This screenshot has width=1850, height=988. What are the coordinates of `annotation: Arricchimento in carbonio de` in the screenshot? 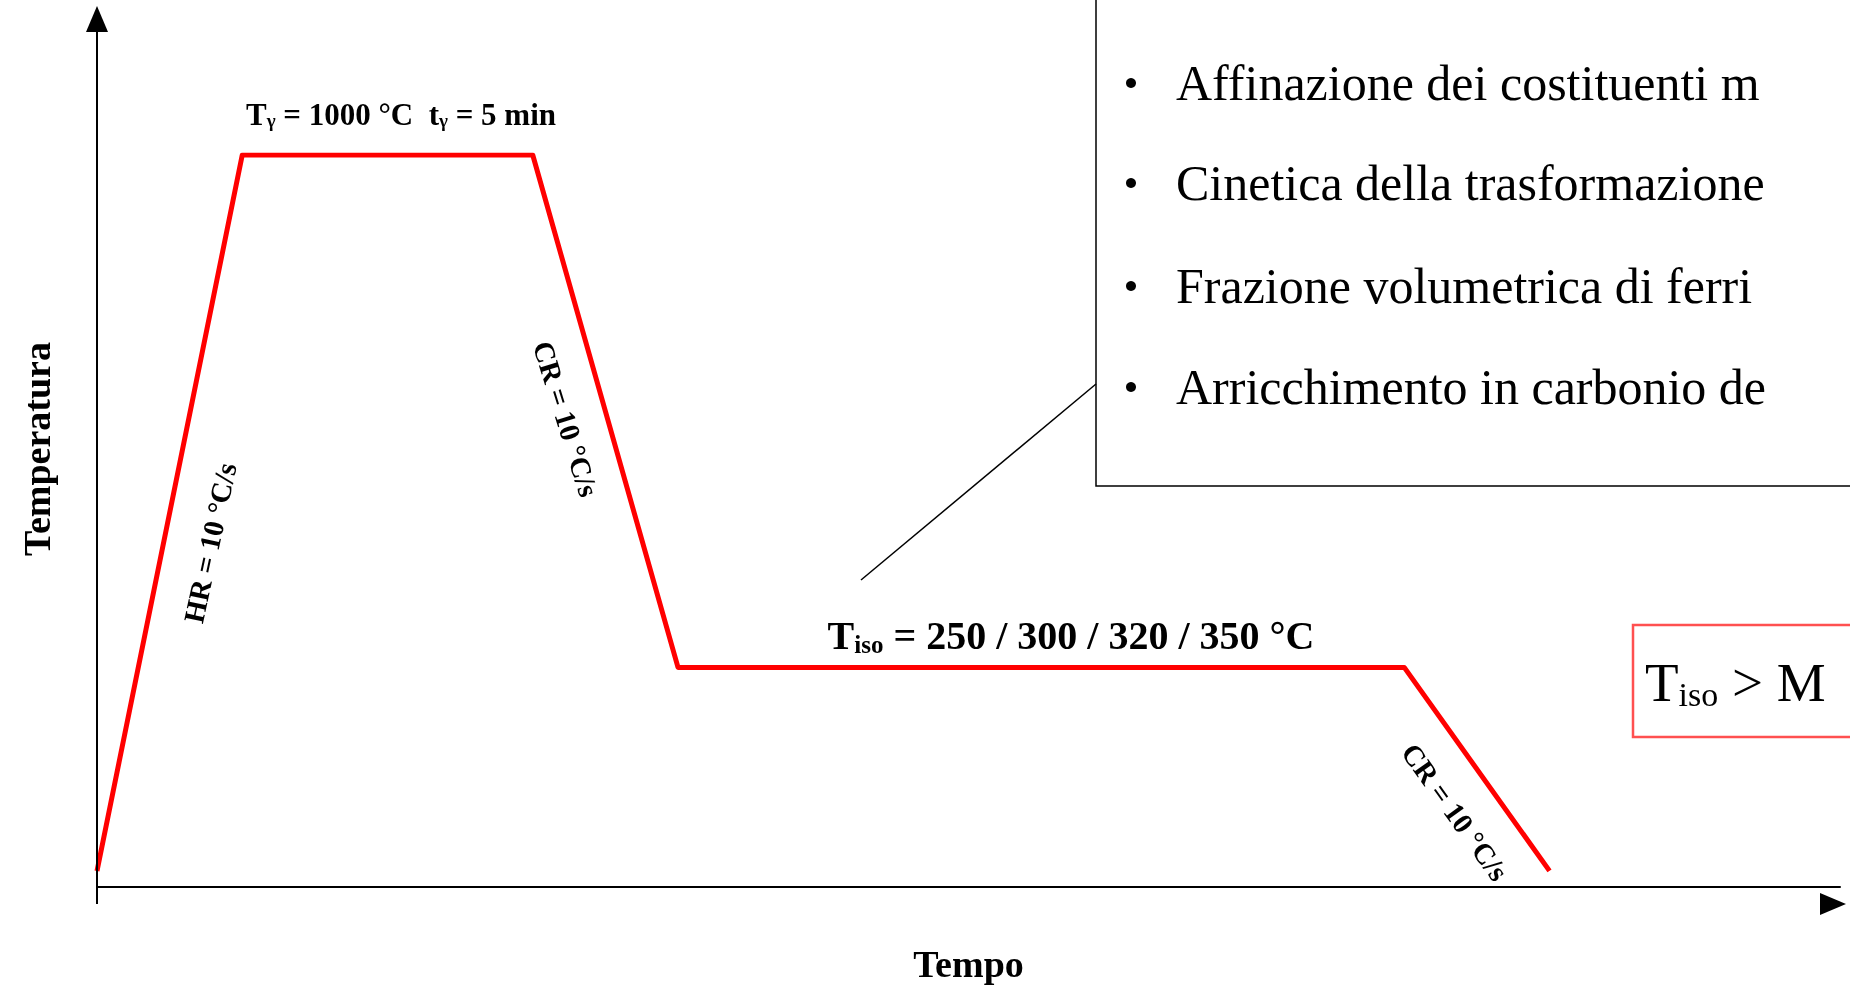 It's located at (1471, 387).